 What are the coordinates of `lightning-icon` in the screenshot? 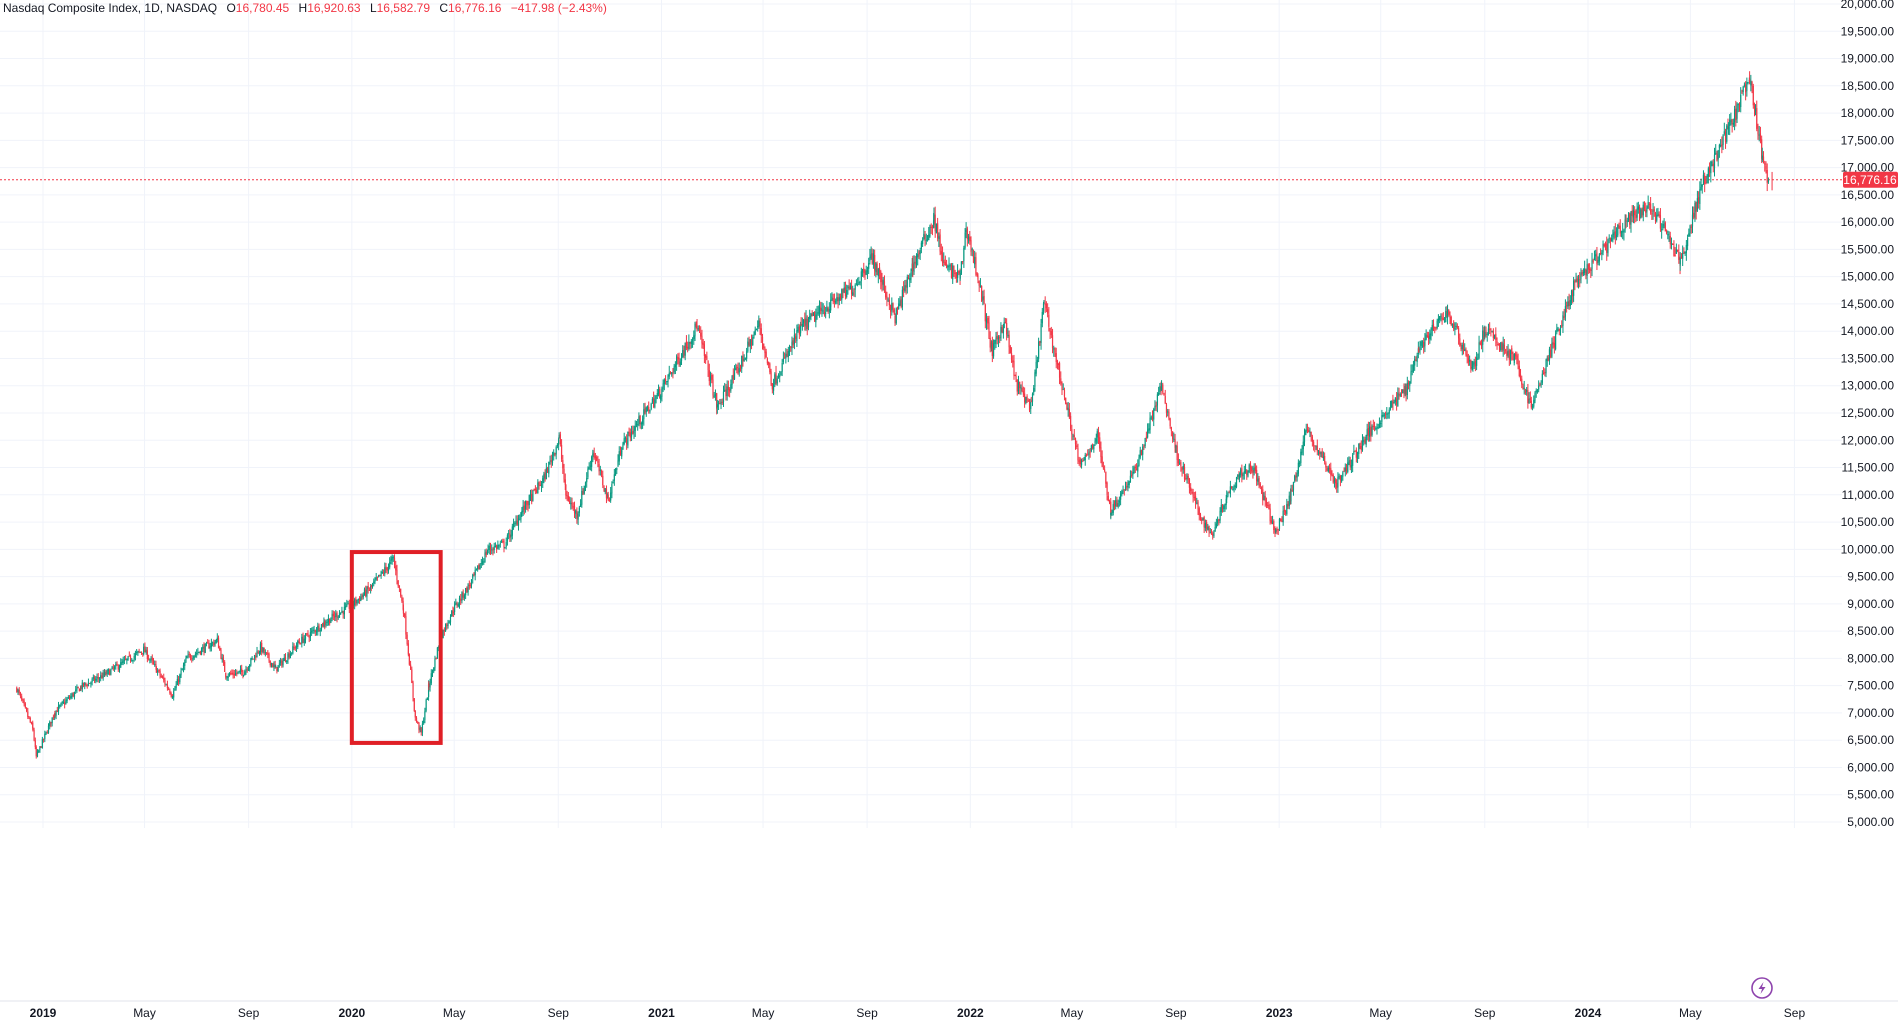 It's located at (1762, 988).